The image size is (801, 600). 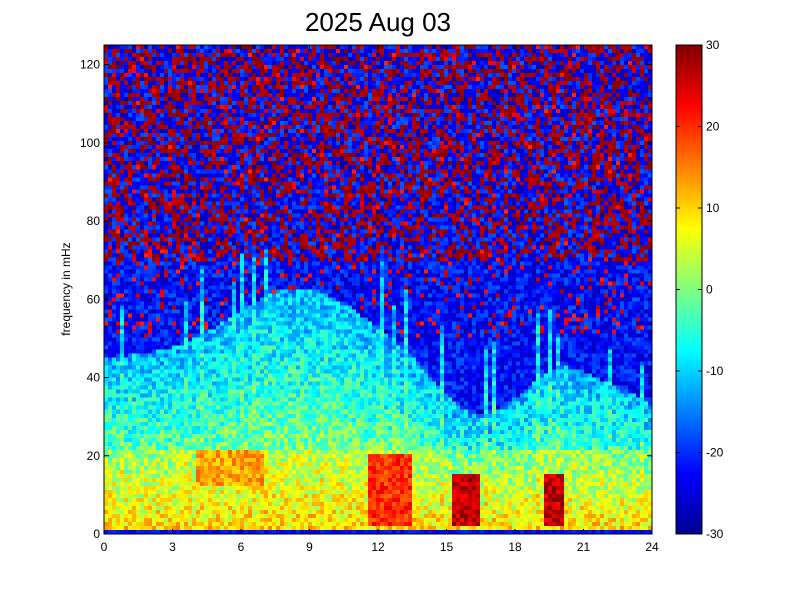 I want to click on x-tick-label: 3, so click(x=172, y=547).